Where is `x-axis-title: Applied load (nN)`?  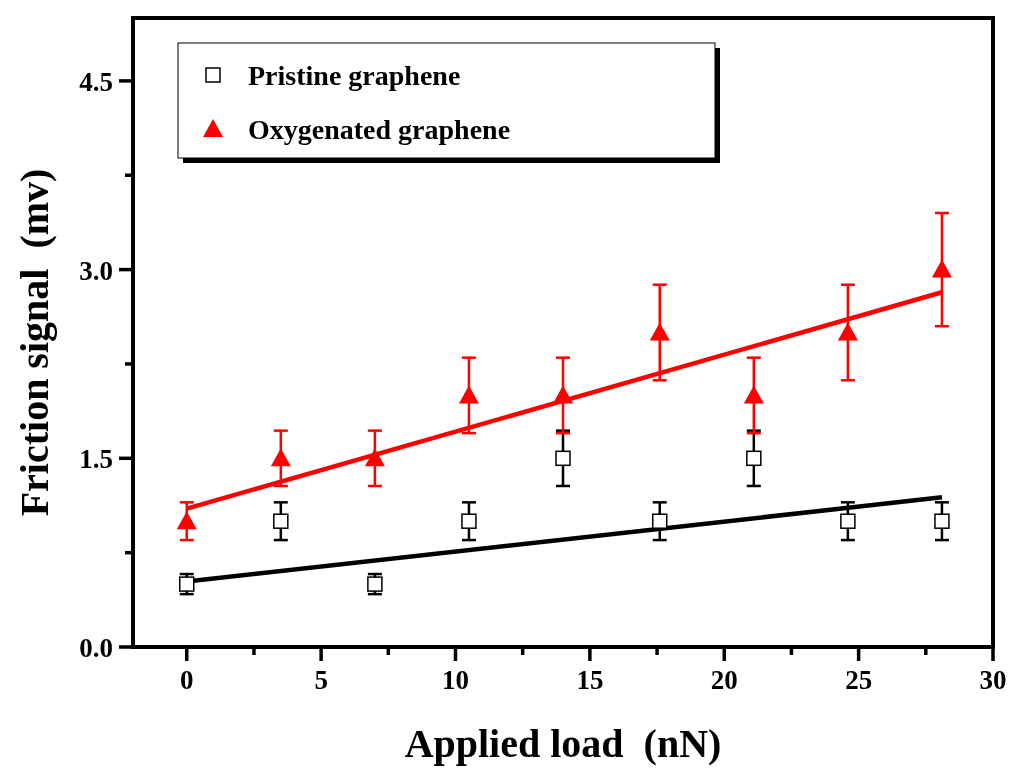
x-axis-title: Applied load (nN) is located at coordinates (563, 743).